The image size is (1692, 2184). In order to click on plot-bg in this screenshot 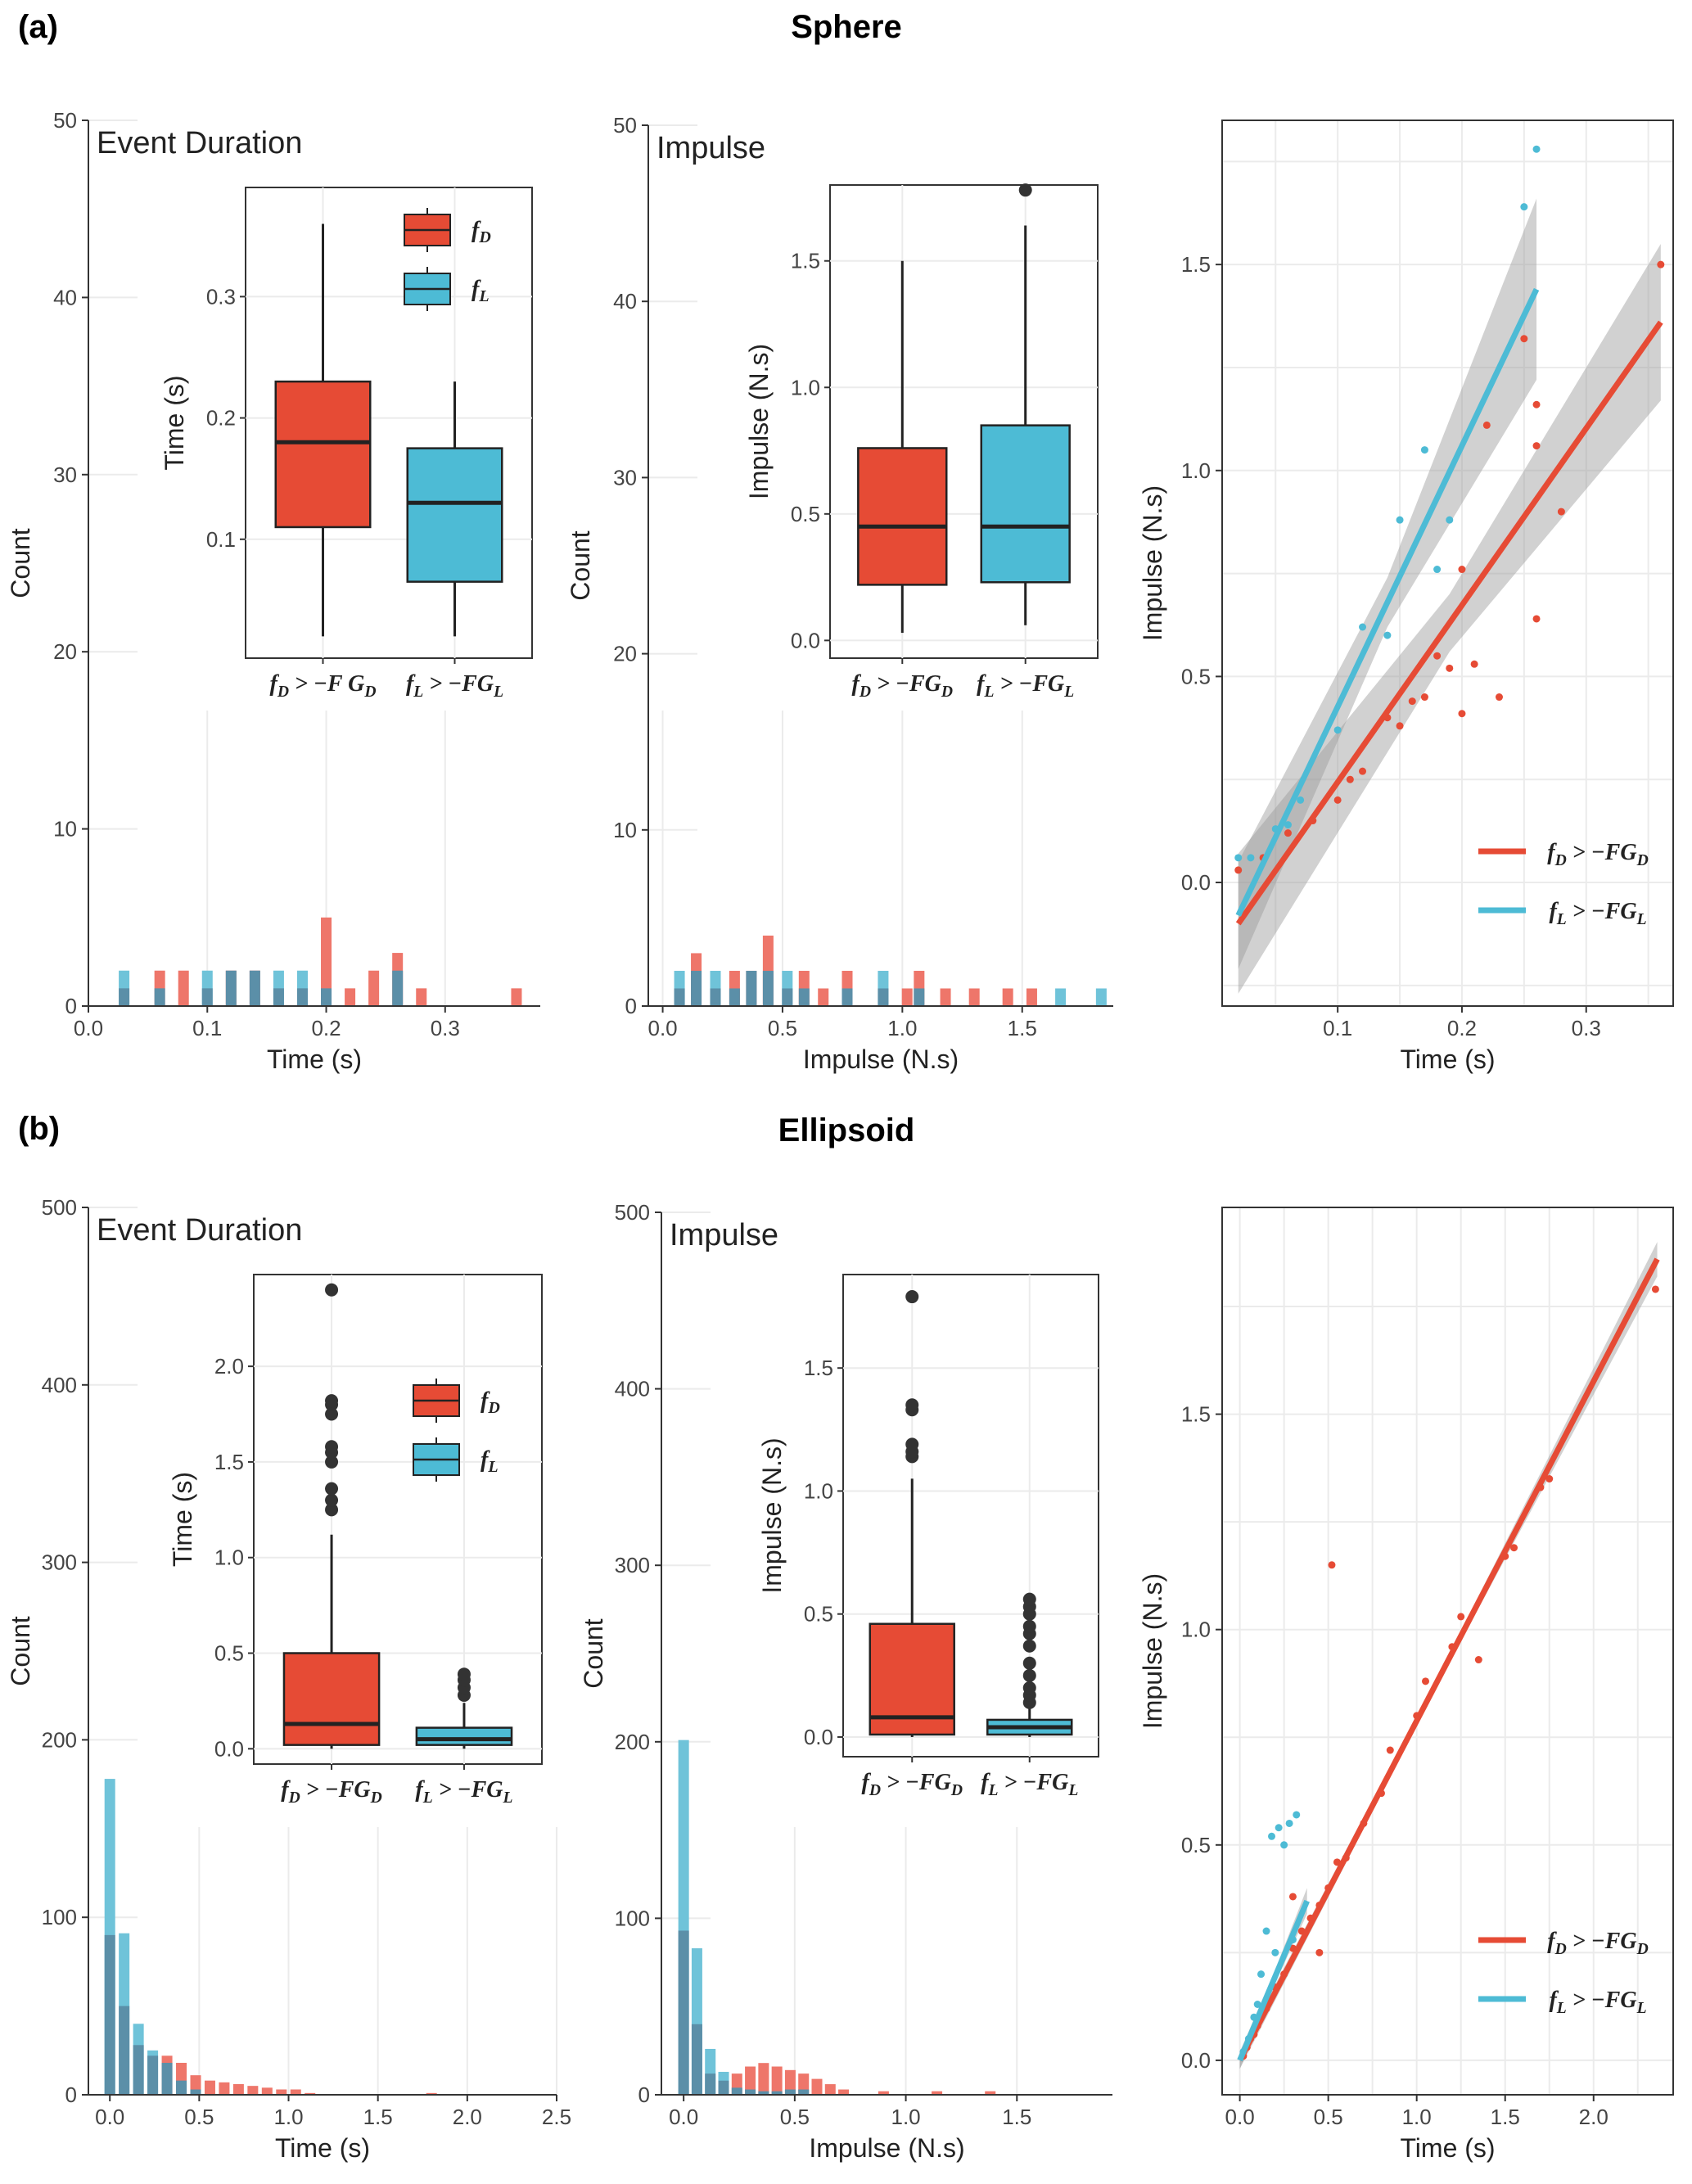, I will do `click(1447, 563)`.